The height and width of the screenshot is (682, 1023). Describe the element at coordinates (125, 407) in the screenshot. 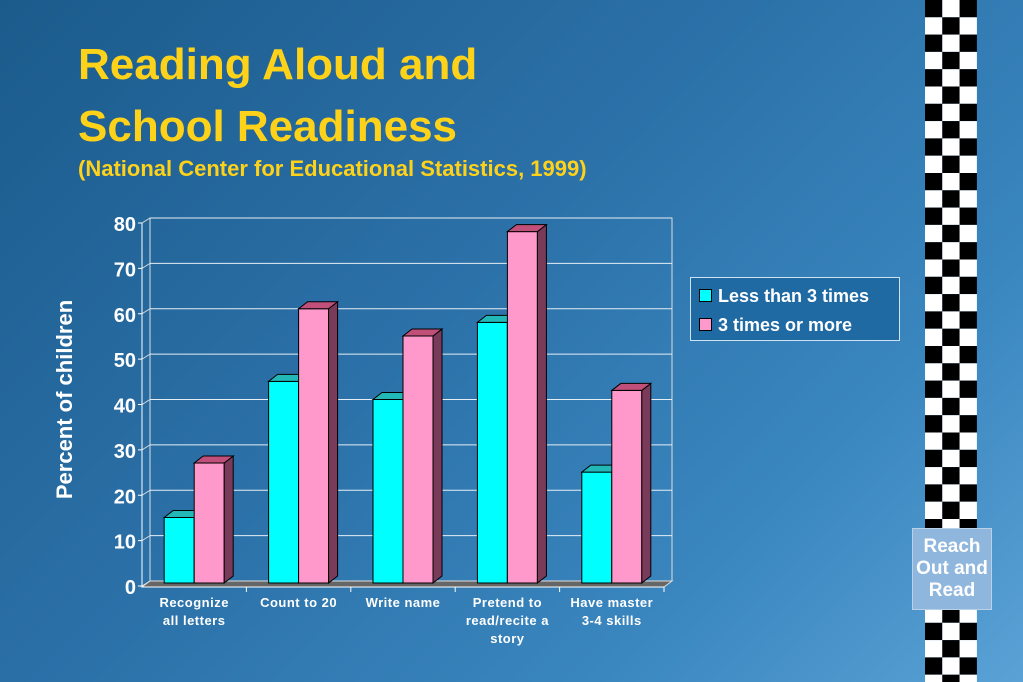

I see `y-tick-label: 40` at that location.